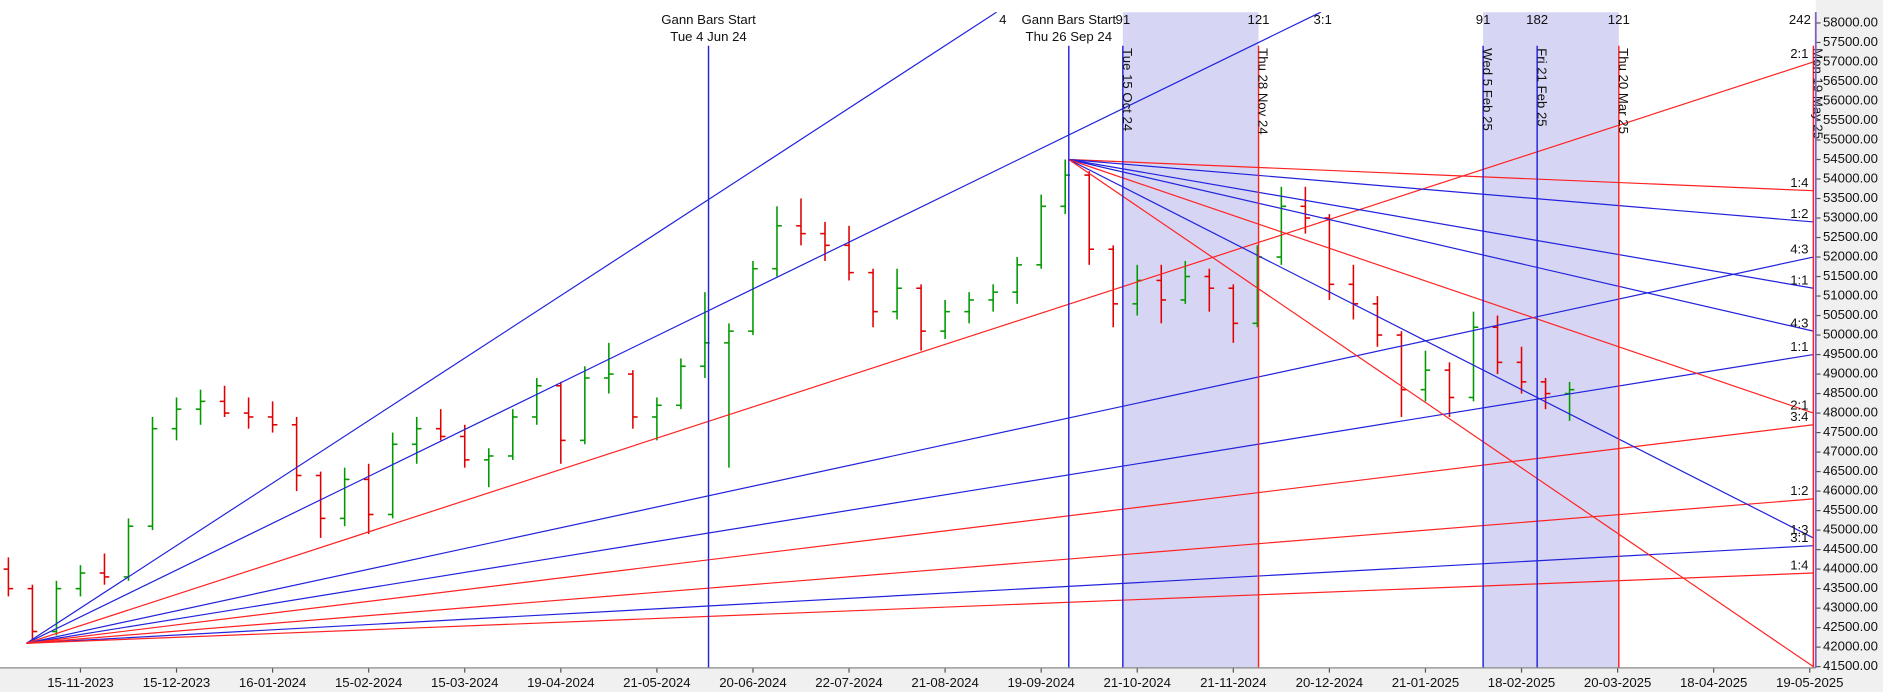 This screenshot has height=692, width=1883. What do you see at coordinates (1541, 87) in the screenshot?
I see `marker-date: Fri 21 Feb 25` at bounding box center [1541, 87].